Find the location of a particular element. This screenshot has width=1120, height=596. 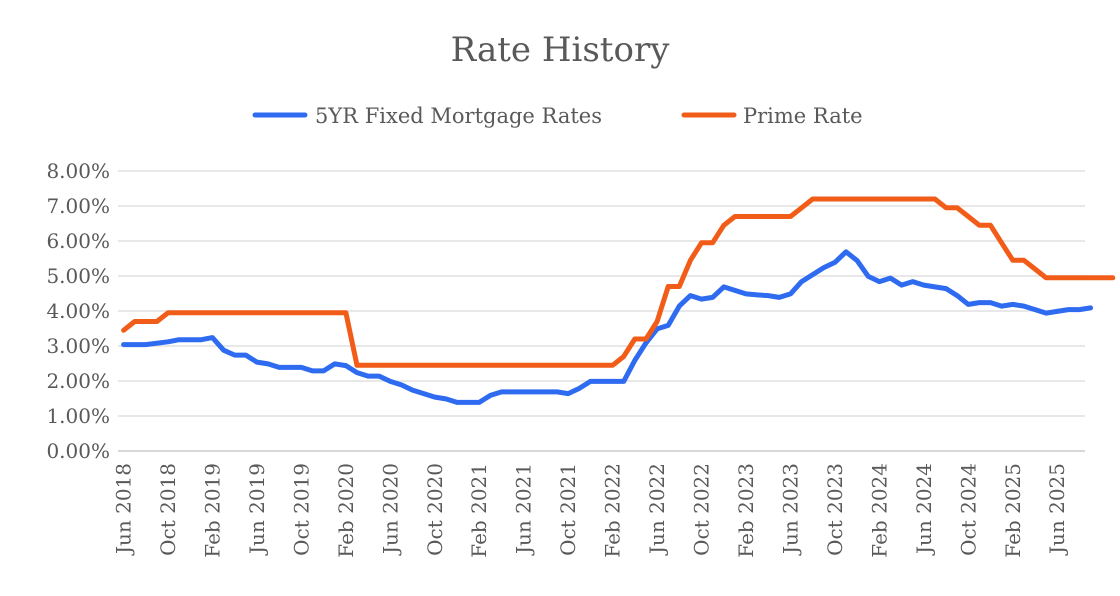

x-tick-label: Oct 2024 is located at coordinates (968, 509).